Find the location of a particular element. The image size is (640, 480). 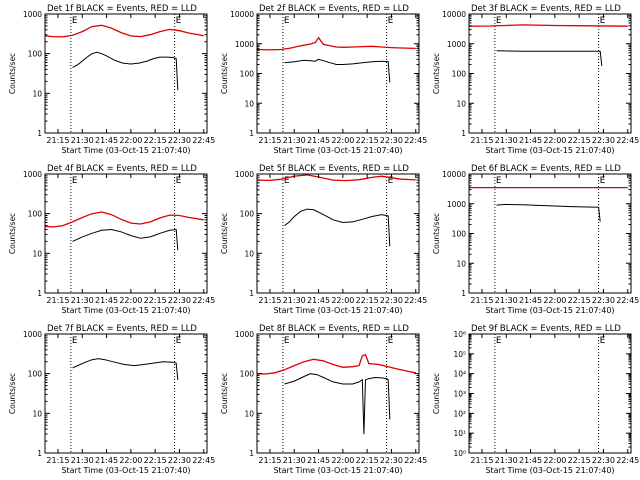

y-tick-label: 10⁶ is located at coordinates (459, 334).